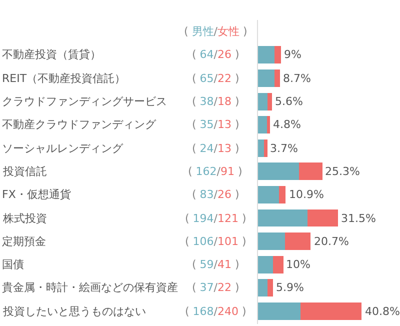  What do you see at coordinates (306, 194) in the screenshot?
I see `annotation: 10.9%` at bounding box center [306, 194].